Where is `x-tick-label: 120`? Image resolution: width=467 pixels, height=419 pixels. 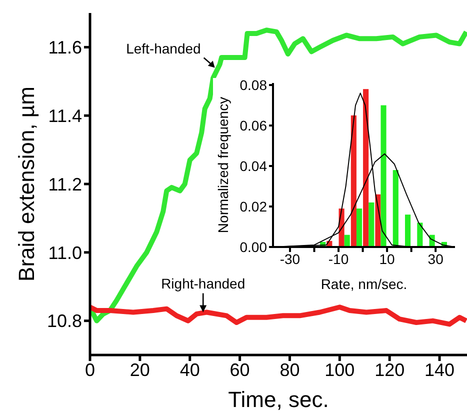 x-tick-label: 120 is located at coordinates (389, 370).